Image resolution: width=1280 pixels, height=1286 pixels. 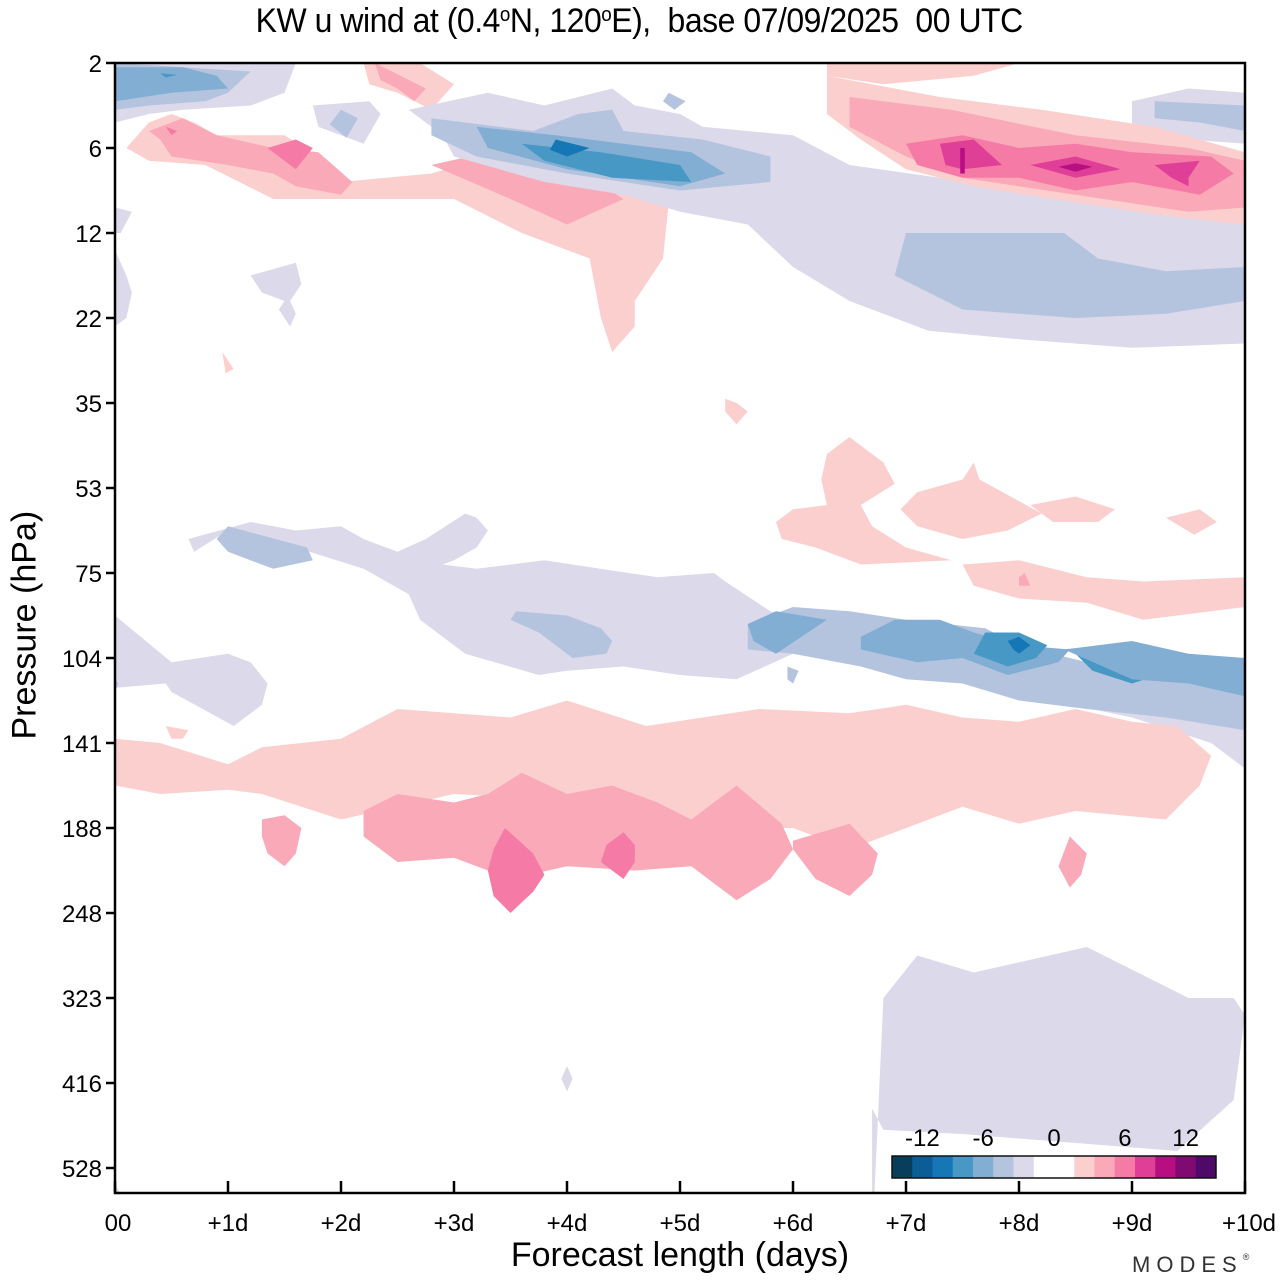 I want to click on y-tick-label: 53, so click(x=88, y=489).